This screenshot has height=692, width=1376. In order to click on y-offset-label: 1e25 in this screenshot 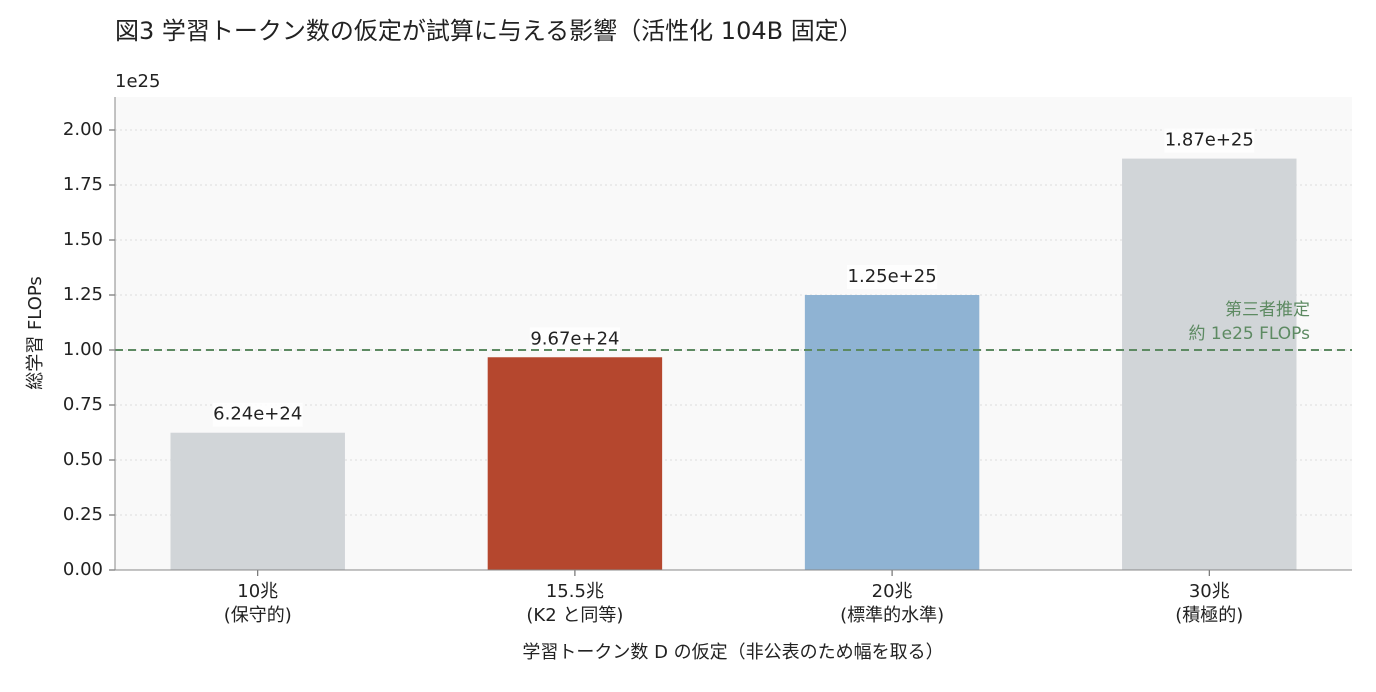, I will do `click(137, 81)`.